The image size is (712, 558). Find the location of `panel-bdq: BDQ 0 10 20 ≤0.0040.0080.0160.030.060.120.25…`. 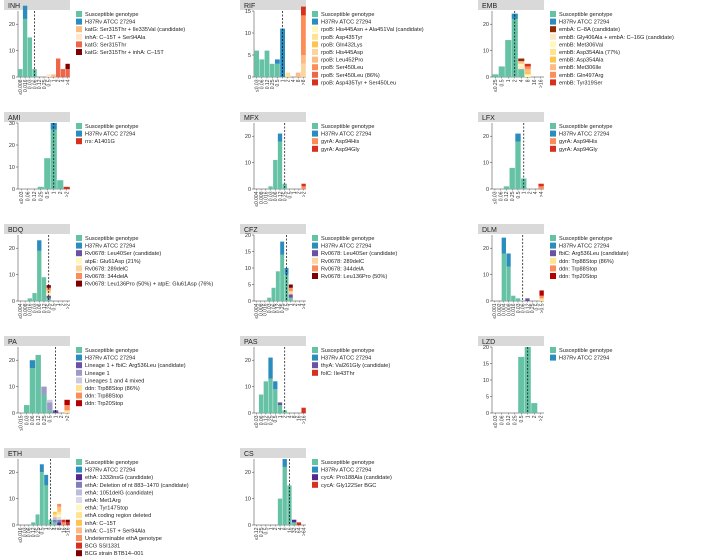

panel-bdq: BDQ 0 10 20 ≤0.0040.0080.0160.030.060.120.25… is located at coordinates (108, 271).